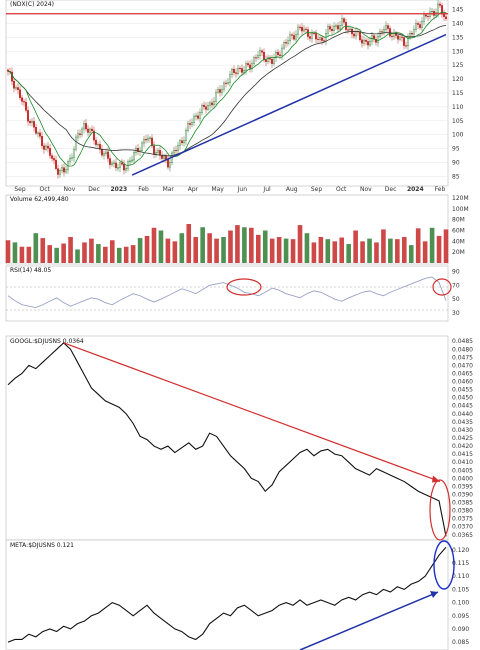 This screenshot has height=650, width=480. I want to click on meta-y-tick: 0.085, so click(460, 642).